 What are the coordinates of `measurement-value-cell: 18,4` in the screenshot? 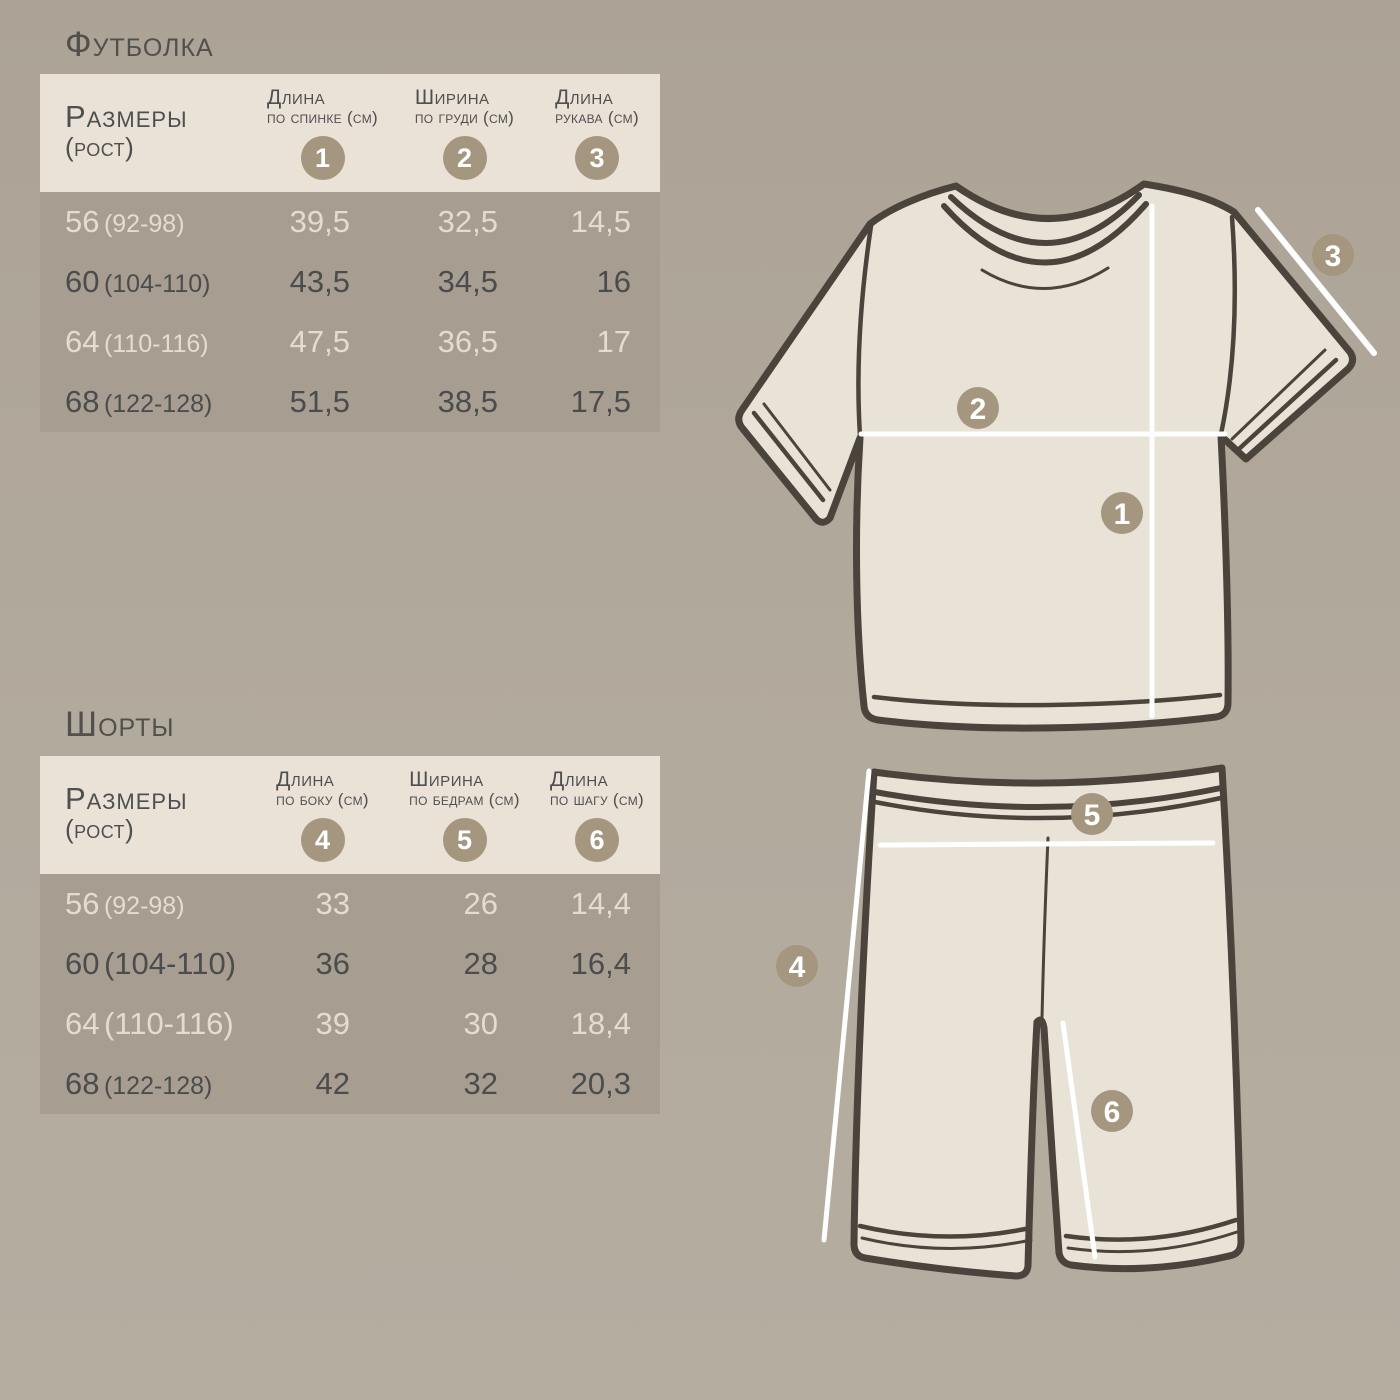 It's located at (600, 1023).